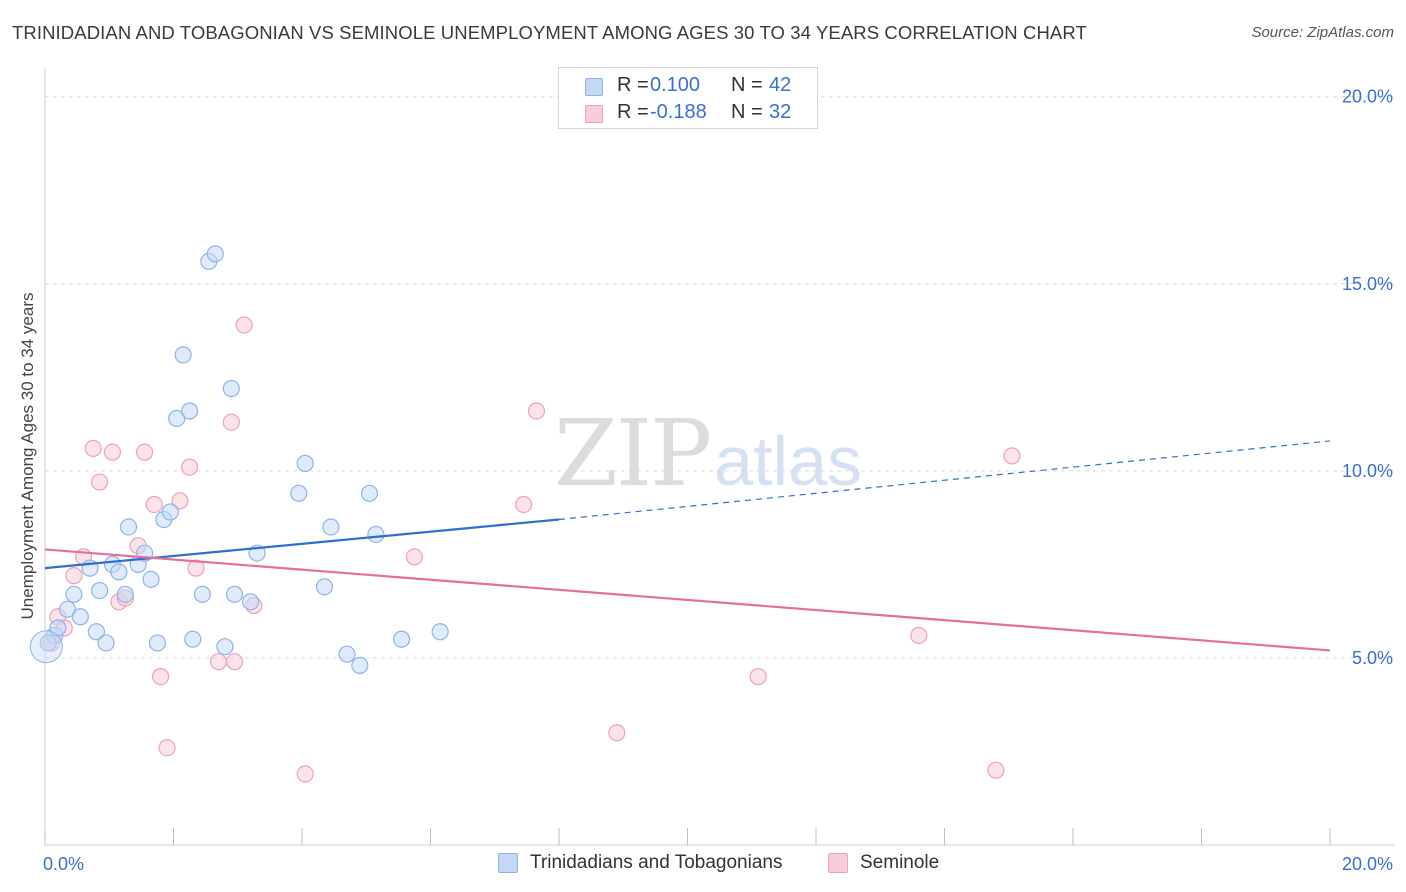 This screenshot has height=892, width=1406. What do you see at coordinates (1372, 658) in the screenshot?
I see `y-tick-label: 5.0%` at bounding box center [1372, 658].